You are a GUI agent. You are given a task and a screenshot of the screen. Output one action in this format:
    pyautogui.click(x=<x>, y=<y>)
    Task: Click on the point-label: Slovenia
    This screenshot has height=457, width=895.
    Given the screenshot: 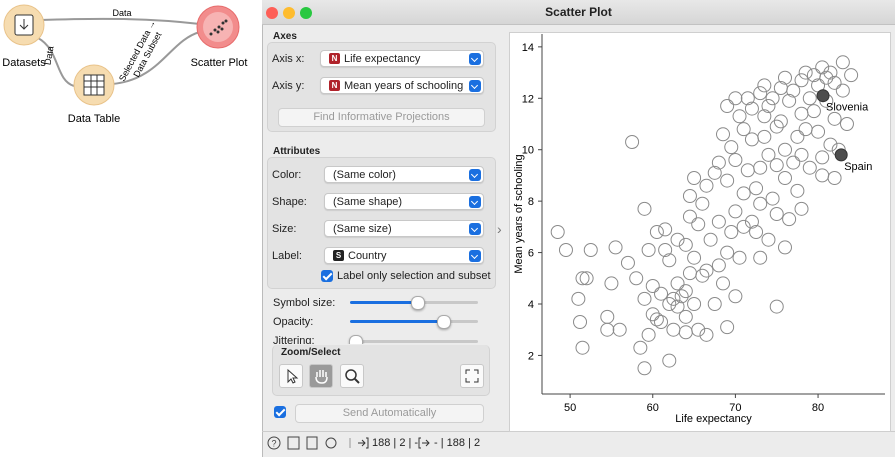 What is the action you would take?
    pyautogui.click(x=847, y=108)
    